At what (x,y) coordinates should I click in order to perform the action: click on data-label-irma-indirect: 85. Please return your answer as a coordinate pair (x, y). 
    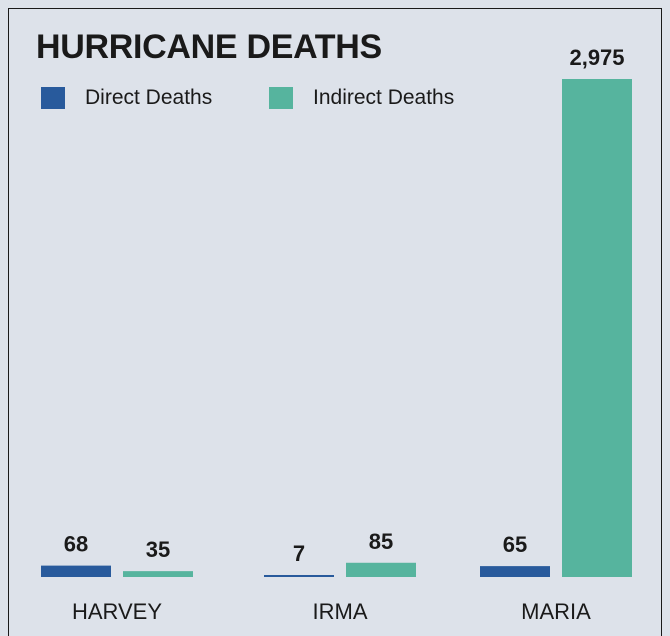
    Looking at the image, I should click on (381, 541).